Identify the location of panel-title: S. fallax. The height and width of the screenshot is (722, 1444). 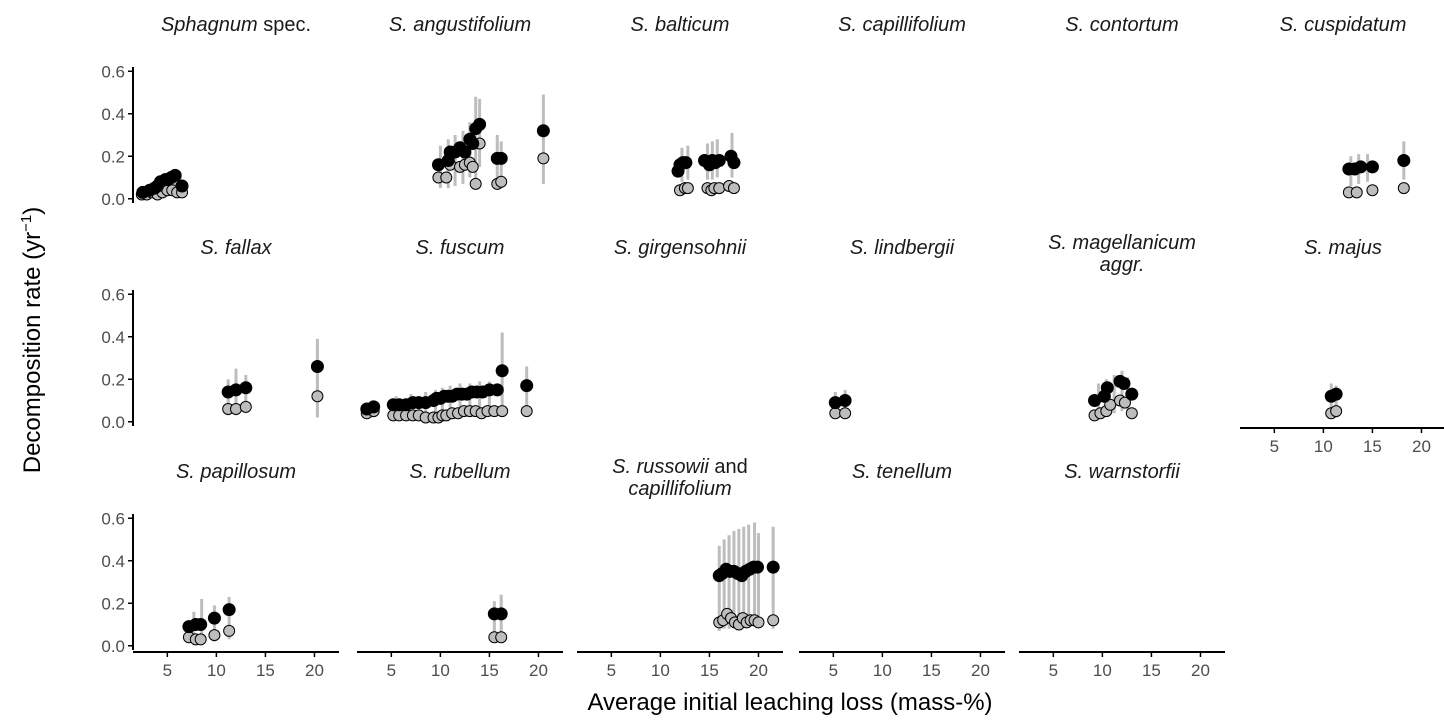
(236, 248).